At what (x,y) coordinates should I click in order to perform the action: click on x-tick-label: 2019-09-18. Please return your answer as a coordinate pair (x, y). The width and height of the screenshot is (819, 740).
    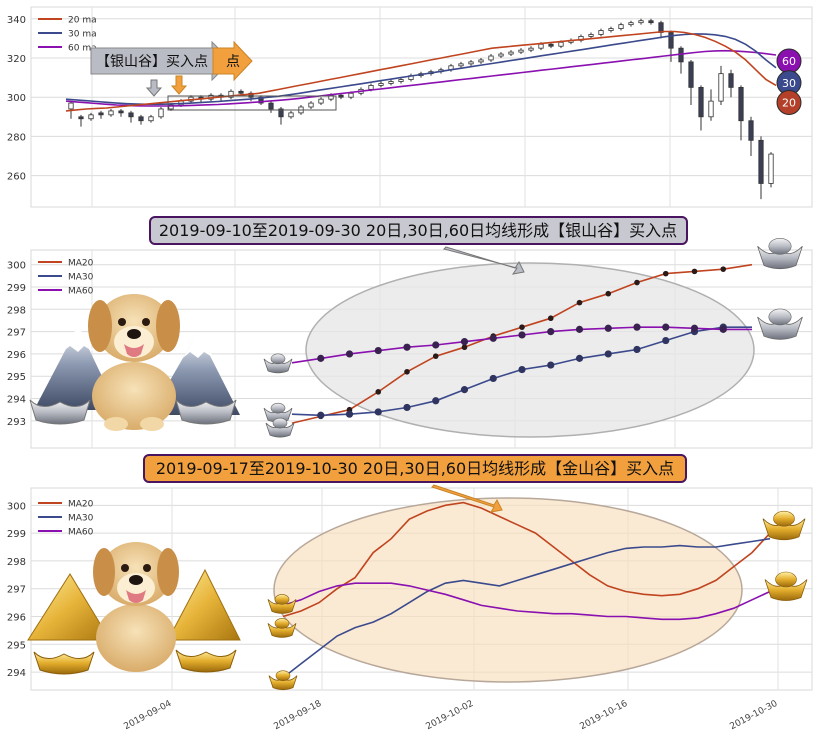
    Looking at the image, I should click on (298, 716).